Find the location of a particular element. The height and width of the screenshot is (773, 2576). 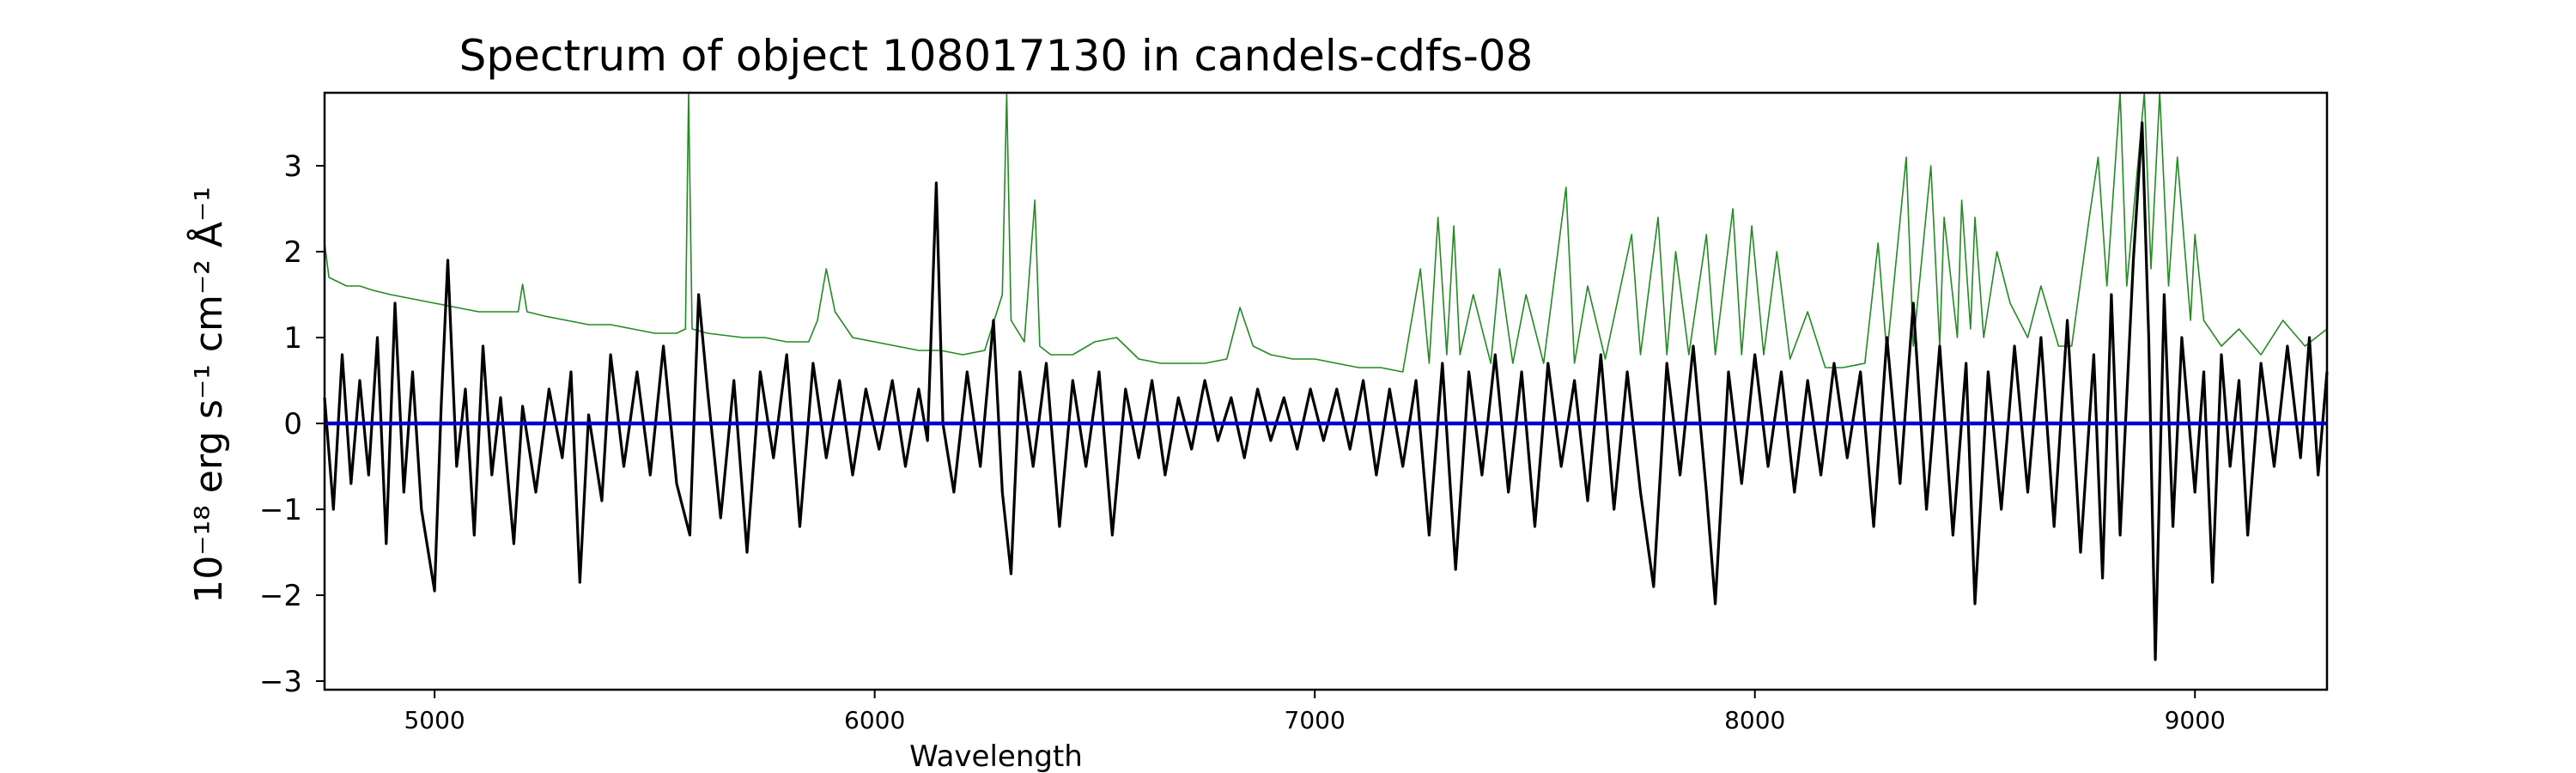

y-tick-label: 1 is located at coordinates (292, 338).